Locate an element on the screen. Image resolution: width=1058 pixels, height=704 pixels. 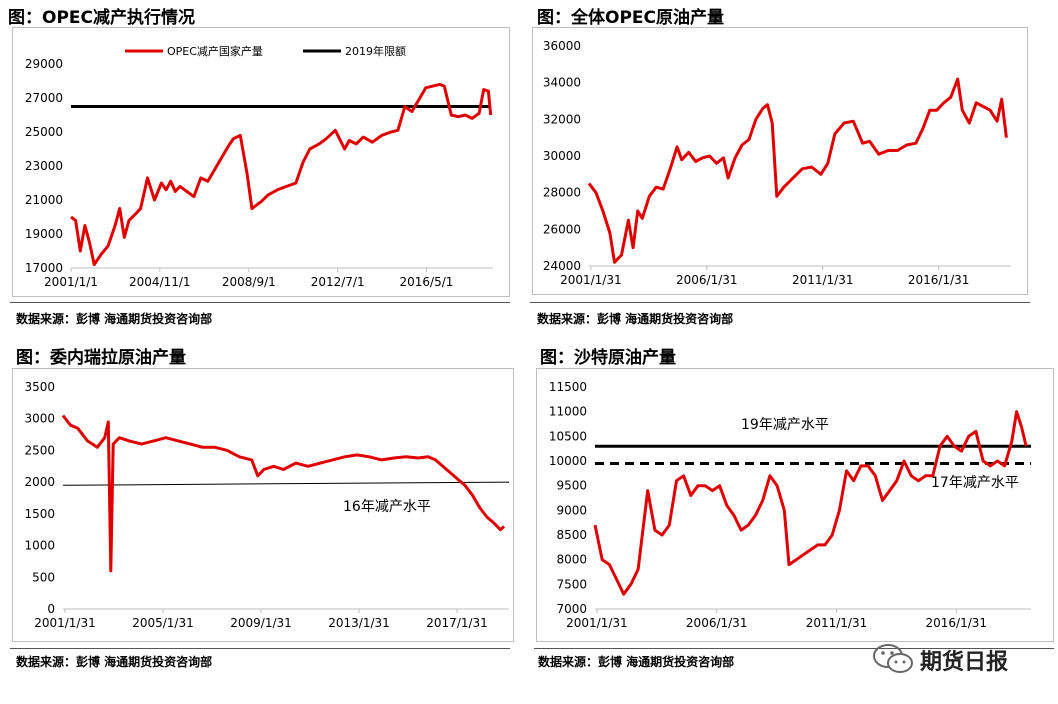
x-tick-label: 2001/1/1 is located at coordinates (71, 282).